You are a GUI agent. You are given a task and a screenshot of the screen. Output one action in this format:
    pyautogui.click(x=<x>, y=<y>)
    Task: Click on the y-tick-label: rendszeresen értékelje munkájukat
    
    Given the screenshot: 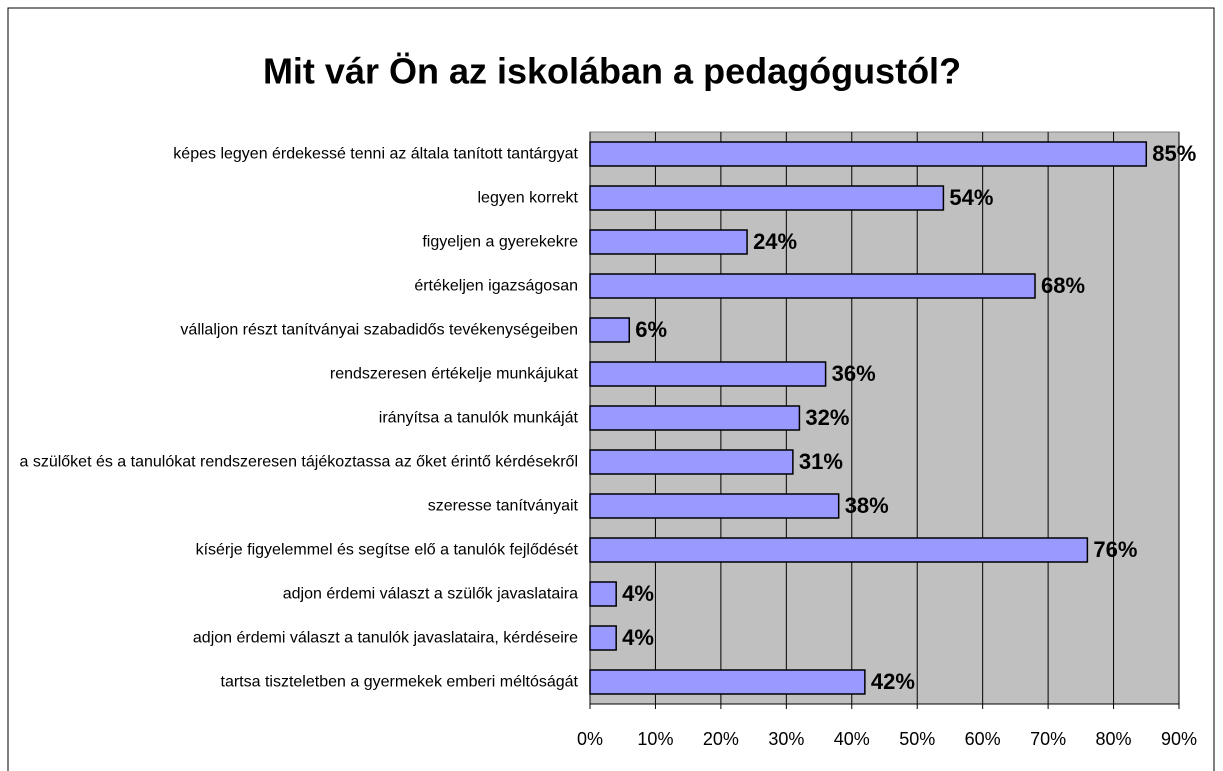 What is the action you would take?
    pyautogui.click(x=453, y=374)
    